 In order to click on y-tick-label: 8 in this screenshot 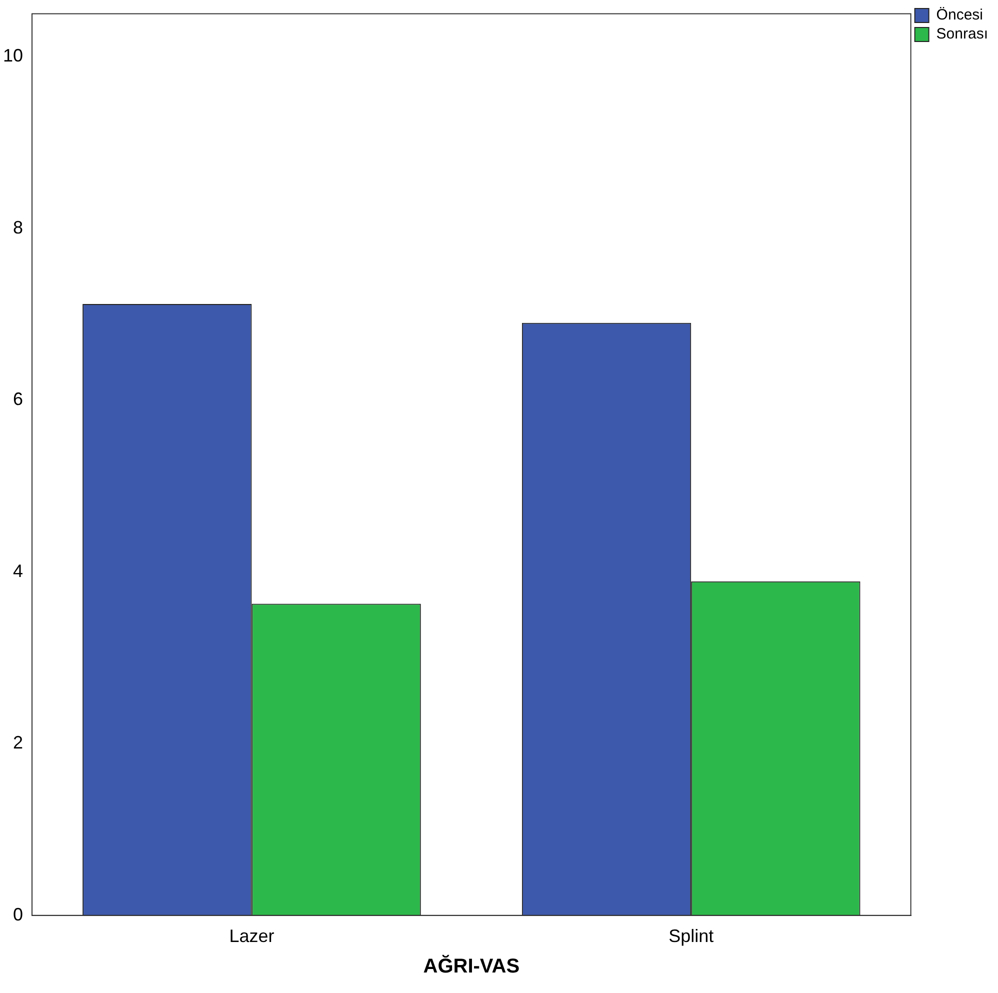, I will do `click(18, 227)`.